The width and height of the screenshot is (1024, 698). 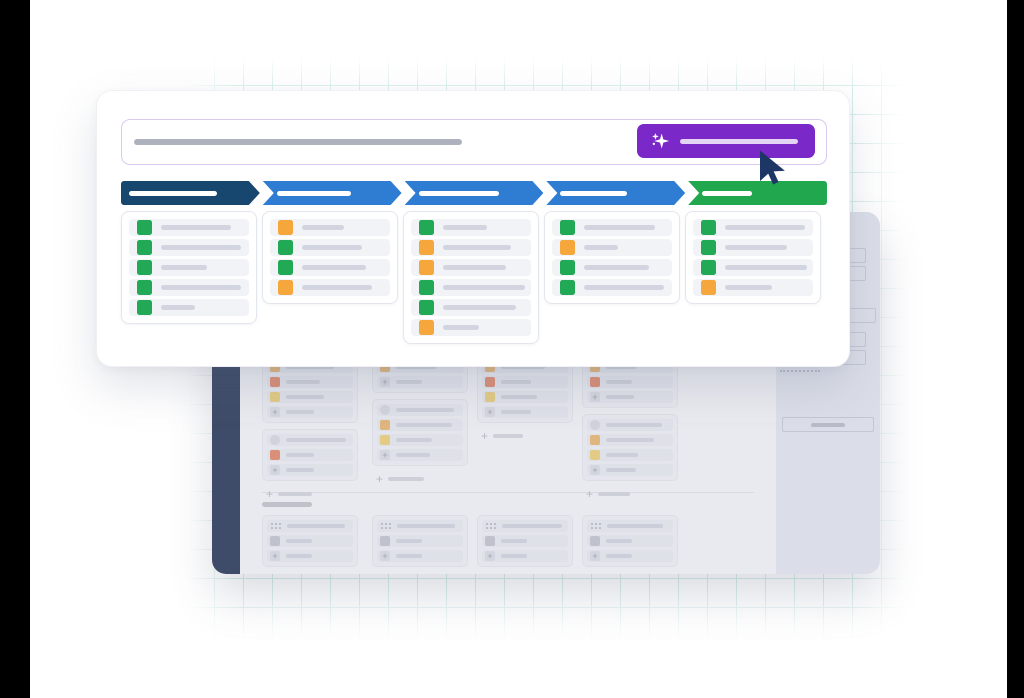 I want to click on bg-column-4: + + +, so click(x=630, y=428).